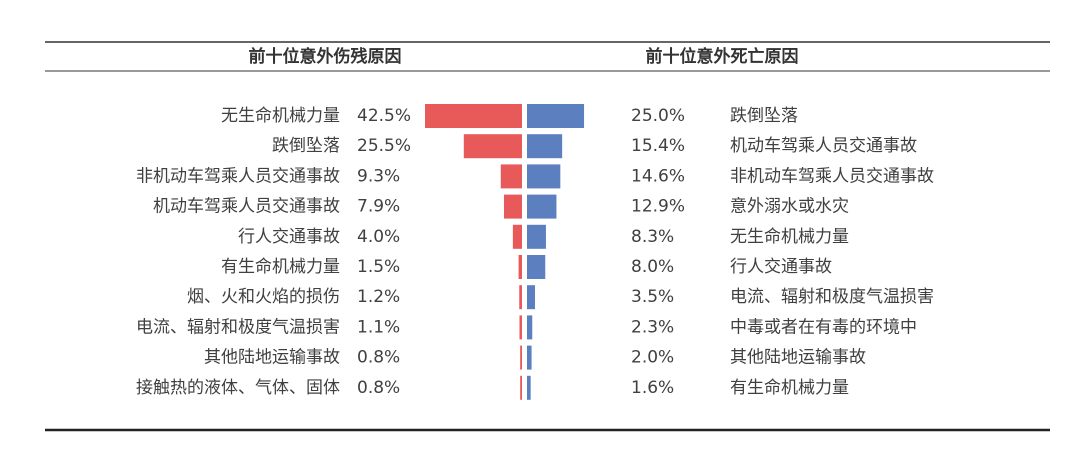 The width and height of the screenshot is (1080, 471). Describe the element at coordinates (384, 146) in the screenshot. I see `value-label: 25.5%` at that location.